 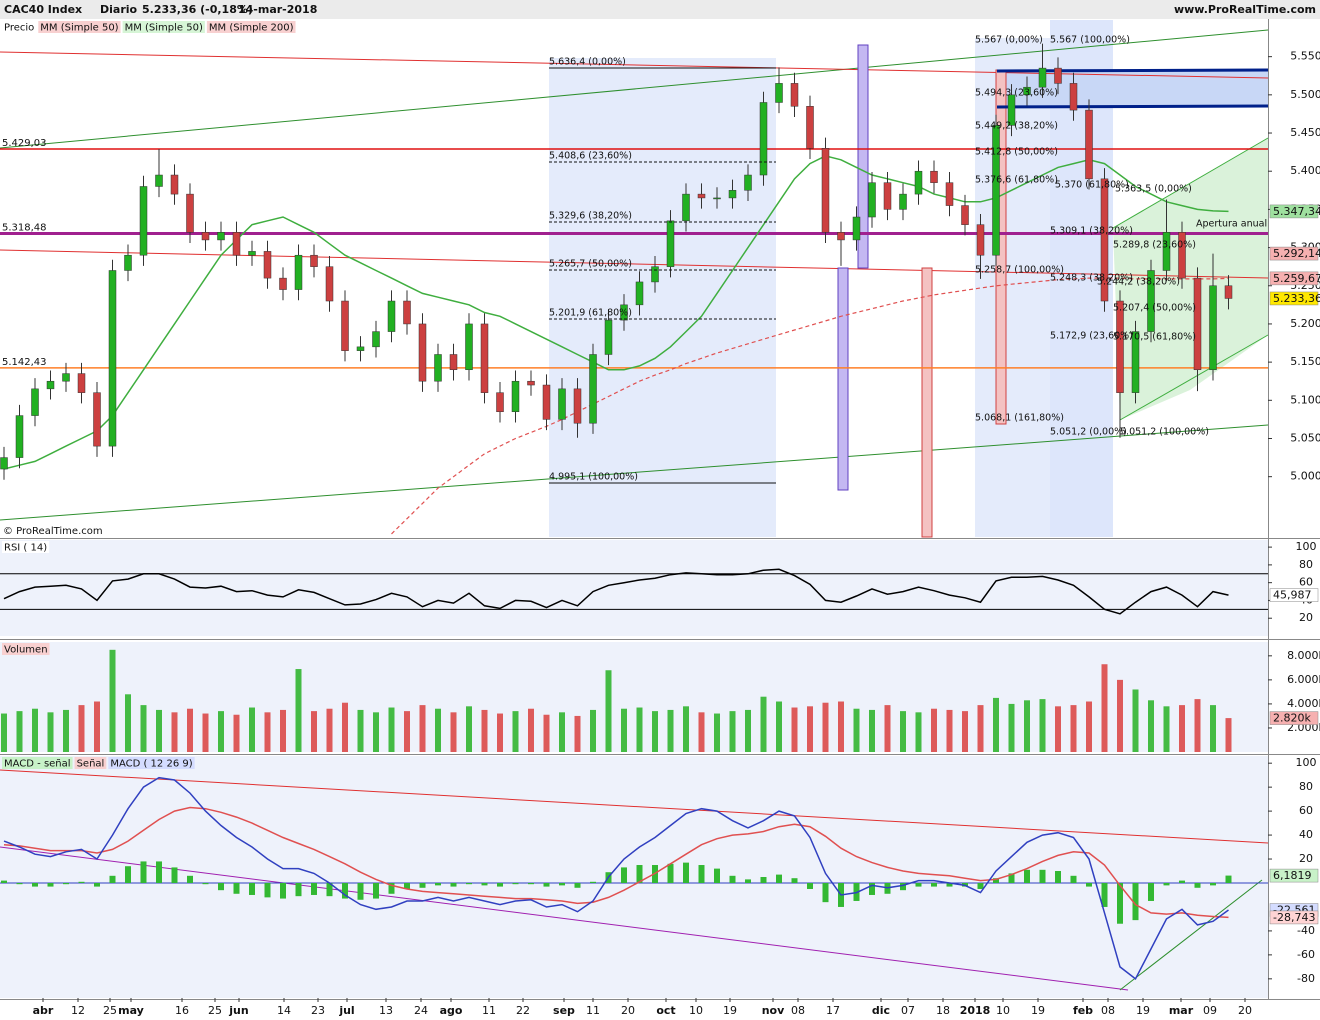 What do you see at coordinates (26, 547) in the screenshot?
I see `legend-box` at bounding box center [26, 547].